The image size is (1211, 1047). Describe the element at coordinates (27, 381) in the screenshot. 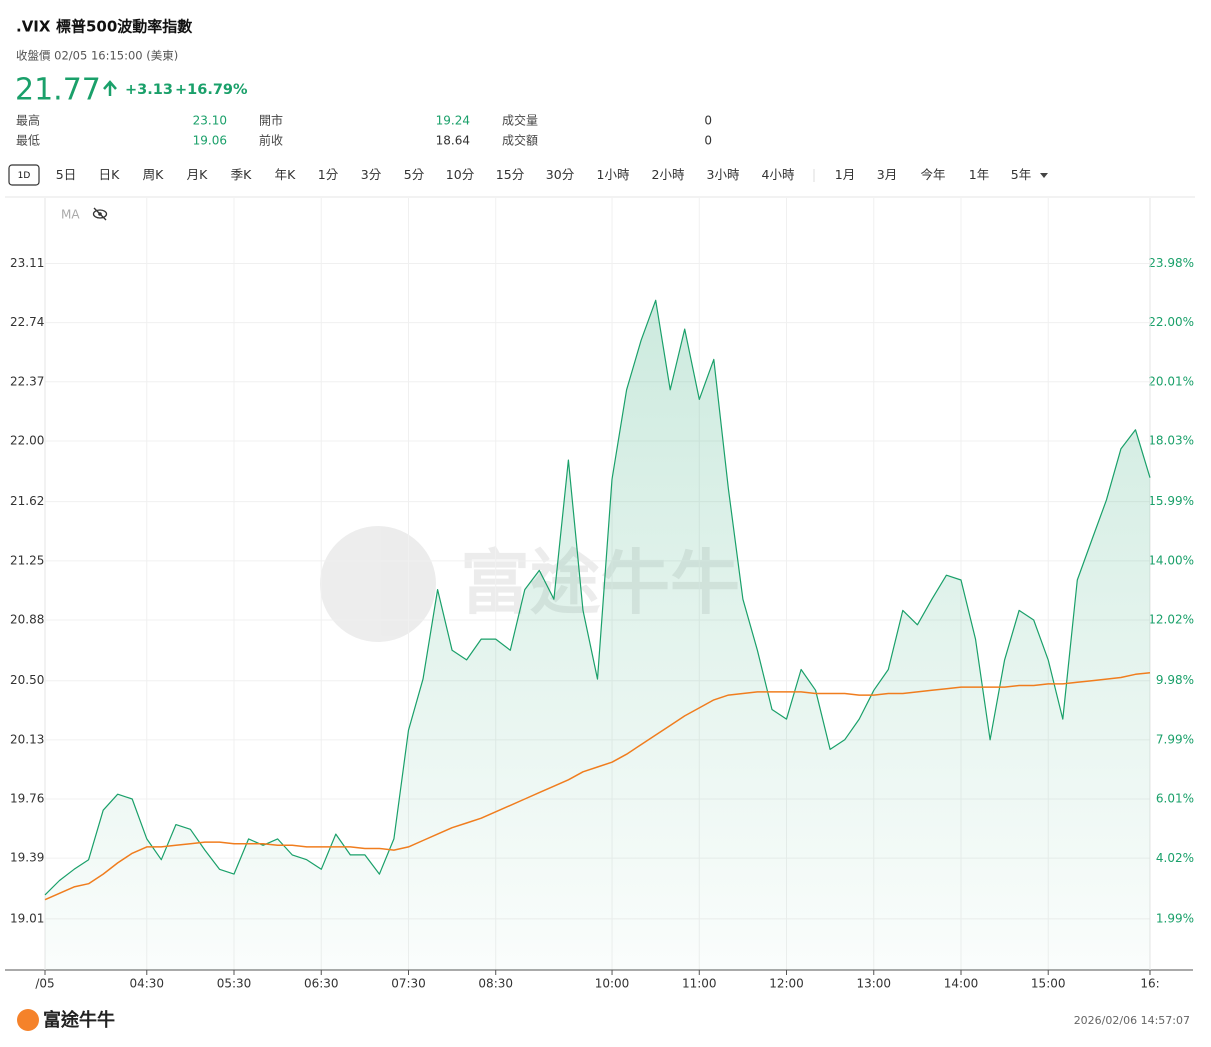

I see `y-tick-label: 22.37` at that location.